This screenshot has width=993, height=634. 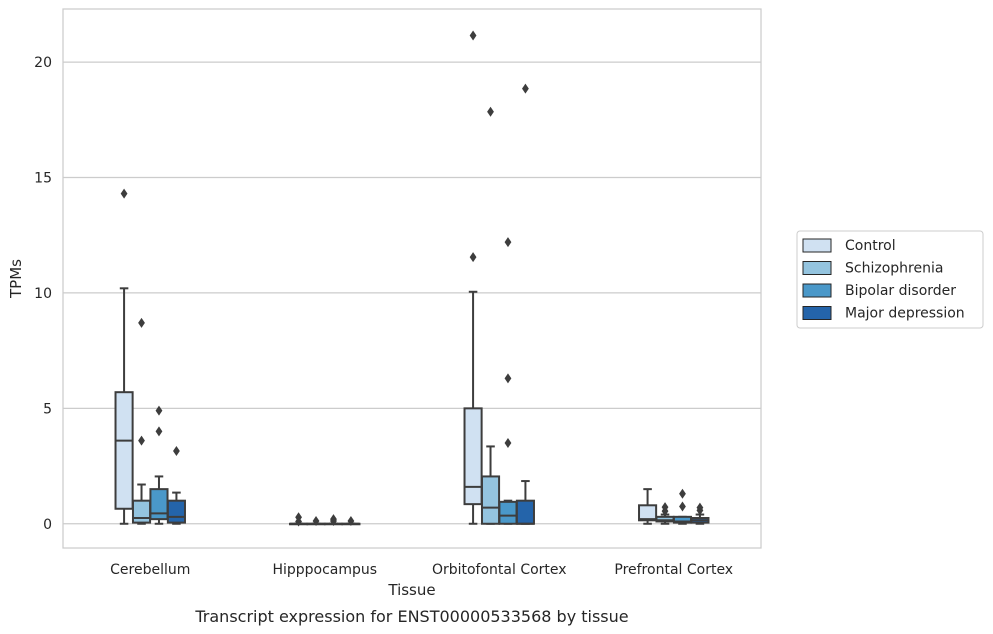 What do you see at coordinates (905, 314) in the screenshot?
I see `legend-label: Major depression` at bounding box center [905, 314].